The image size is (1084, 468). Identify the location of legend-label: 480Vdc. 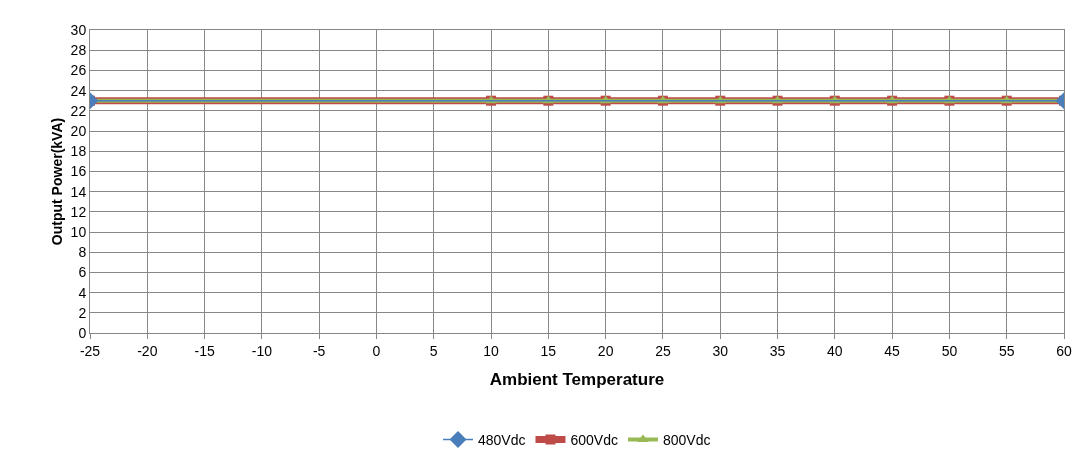
(502, 439).